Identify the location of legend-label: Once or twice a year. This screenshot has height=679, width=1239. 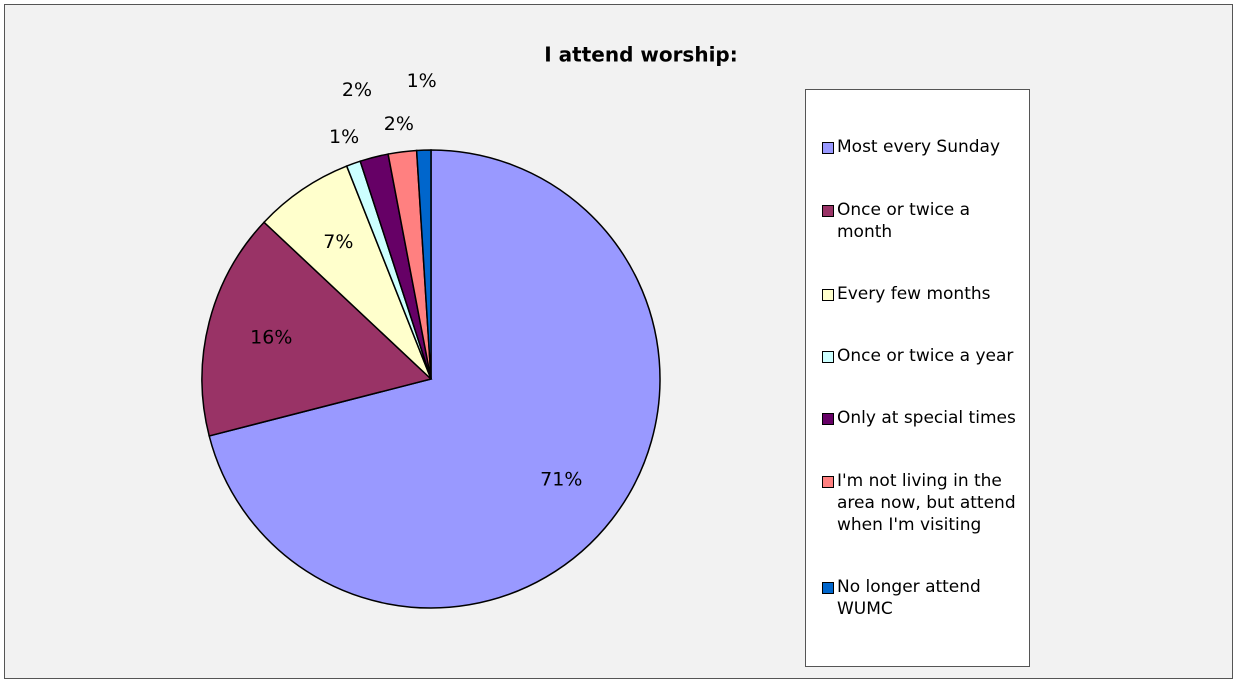
(925, 356).